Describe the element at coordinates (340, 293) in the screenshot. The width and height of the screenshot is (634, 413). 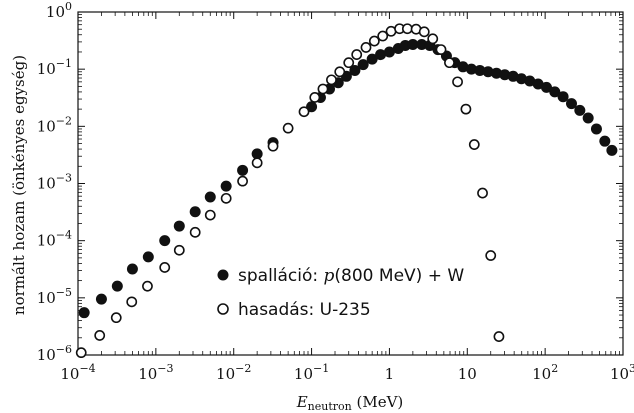
I see `legend: spalláció: p(800 MeV) + W hasadás: U-235` at that location.